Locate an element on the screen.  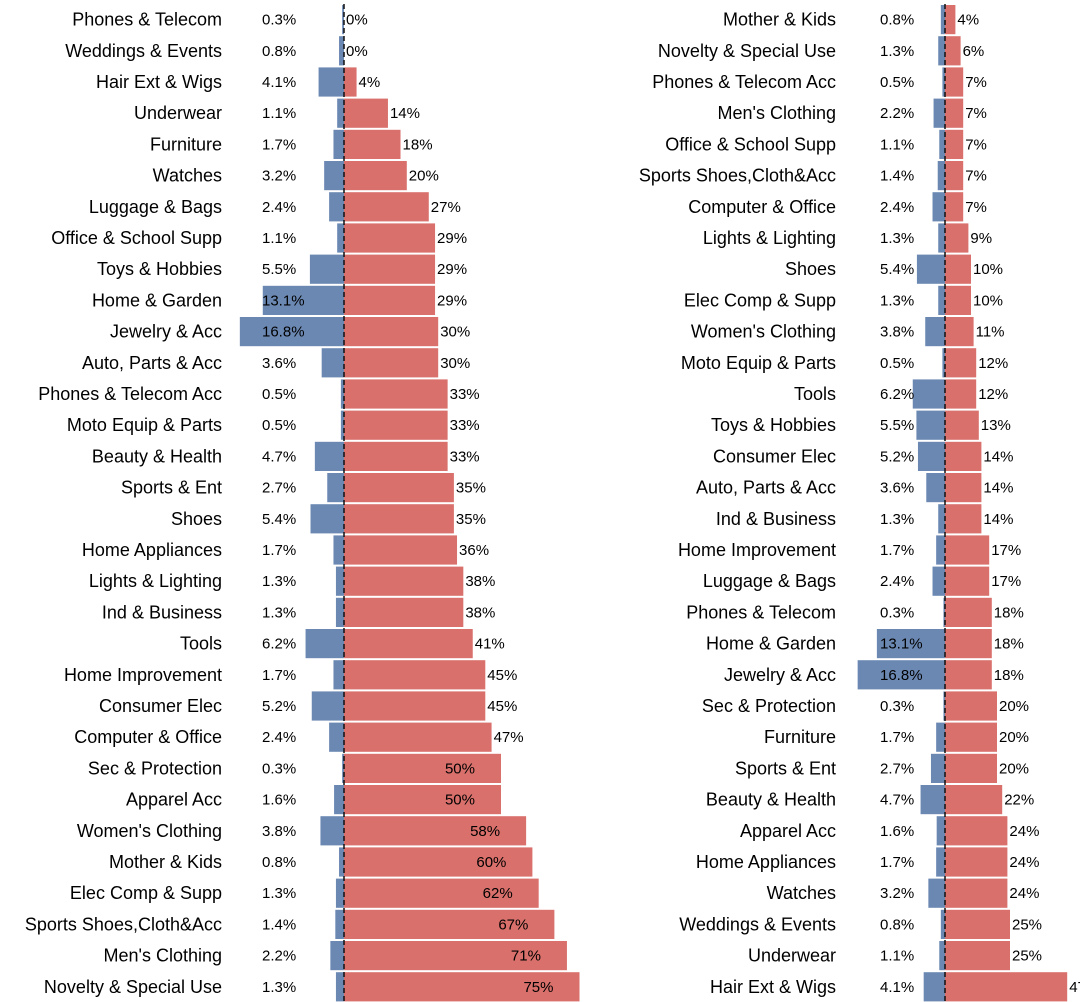
category-label: Apparel Acc is located at coordinates (174, 800).